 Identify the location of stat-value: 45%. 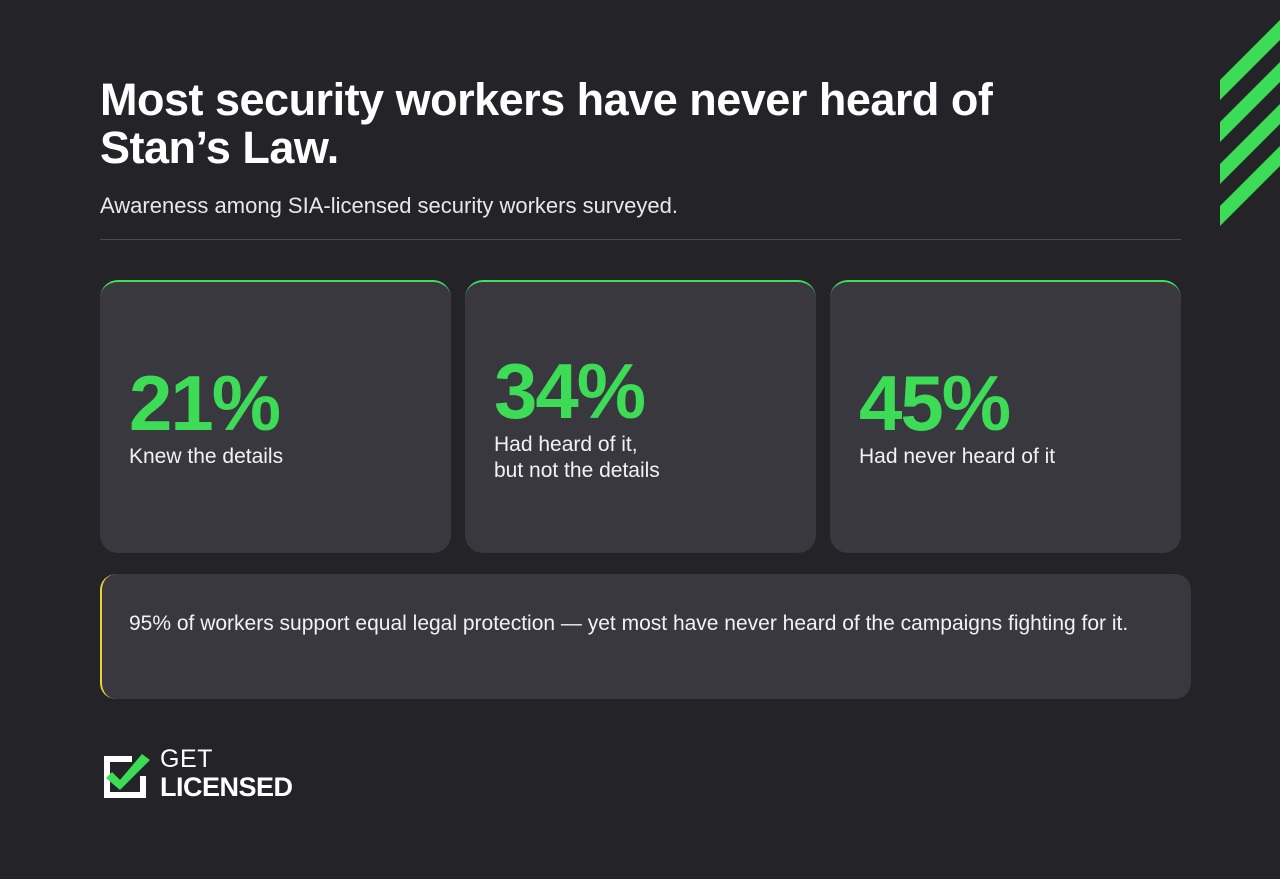
(935, 403).